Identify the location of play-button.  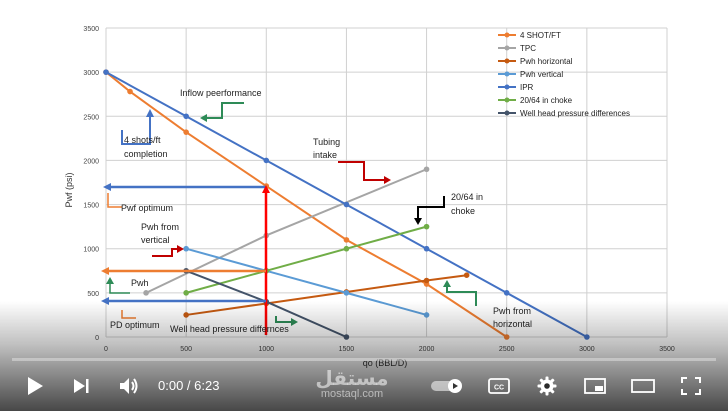
(35, 386).